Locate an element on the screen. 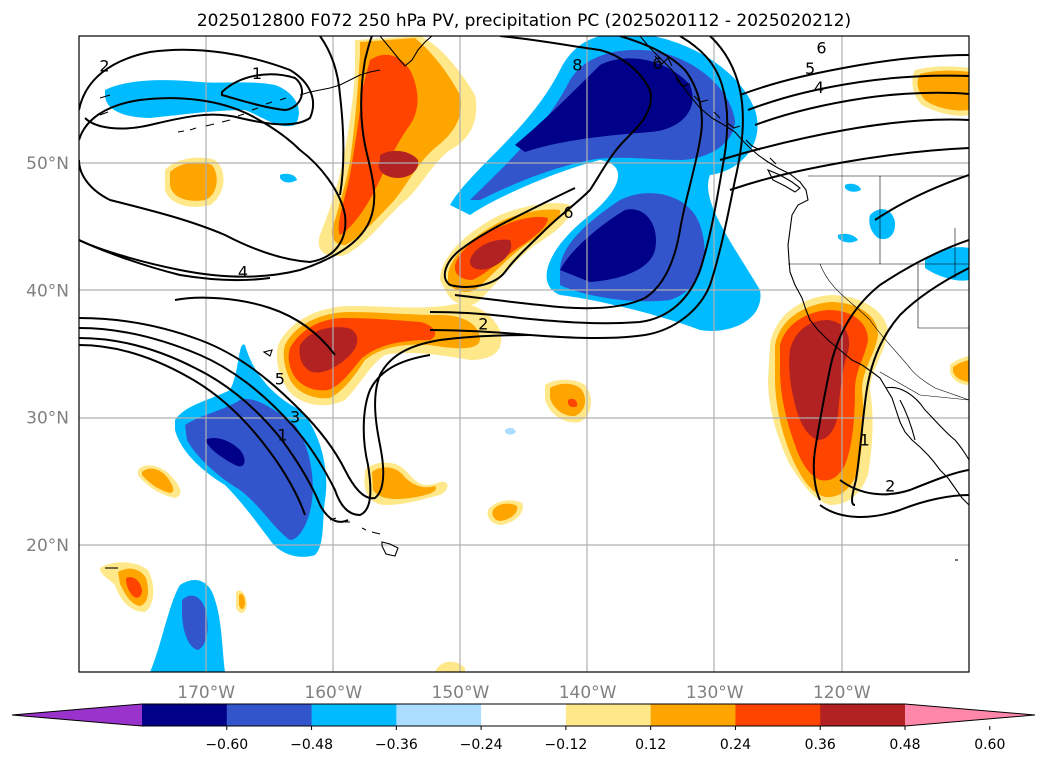 This screenshot has width=1047, height=765. longitude-tick-labels: 170°W 160°W 150°W 140°W 130°W 120°W is located at coordinates (524, 693).